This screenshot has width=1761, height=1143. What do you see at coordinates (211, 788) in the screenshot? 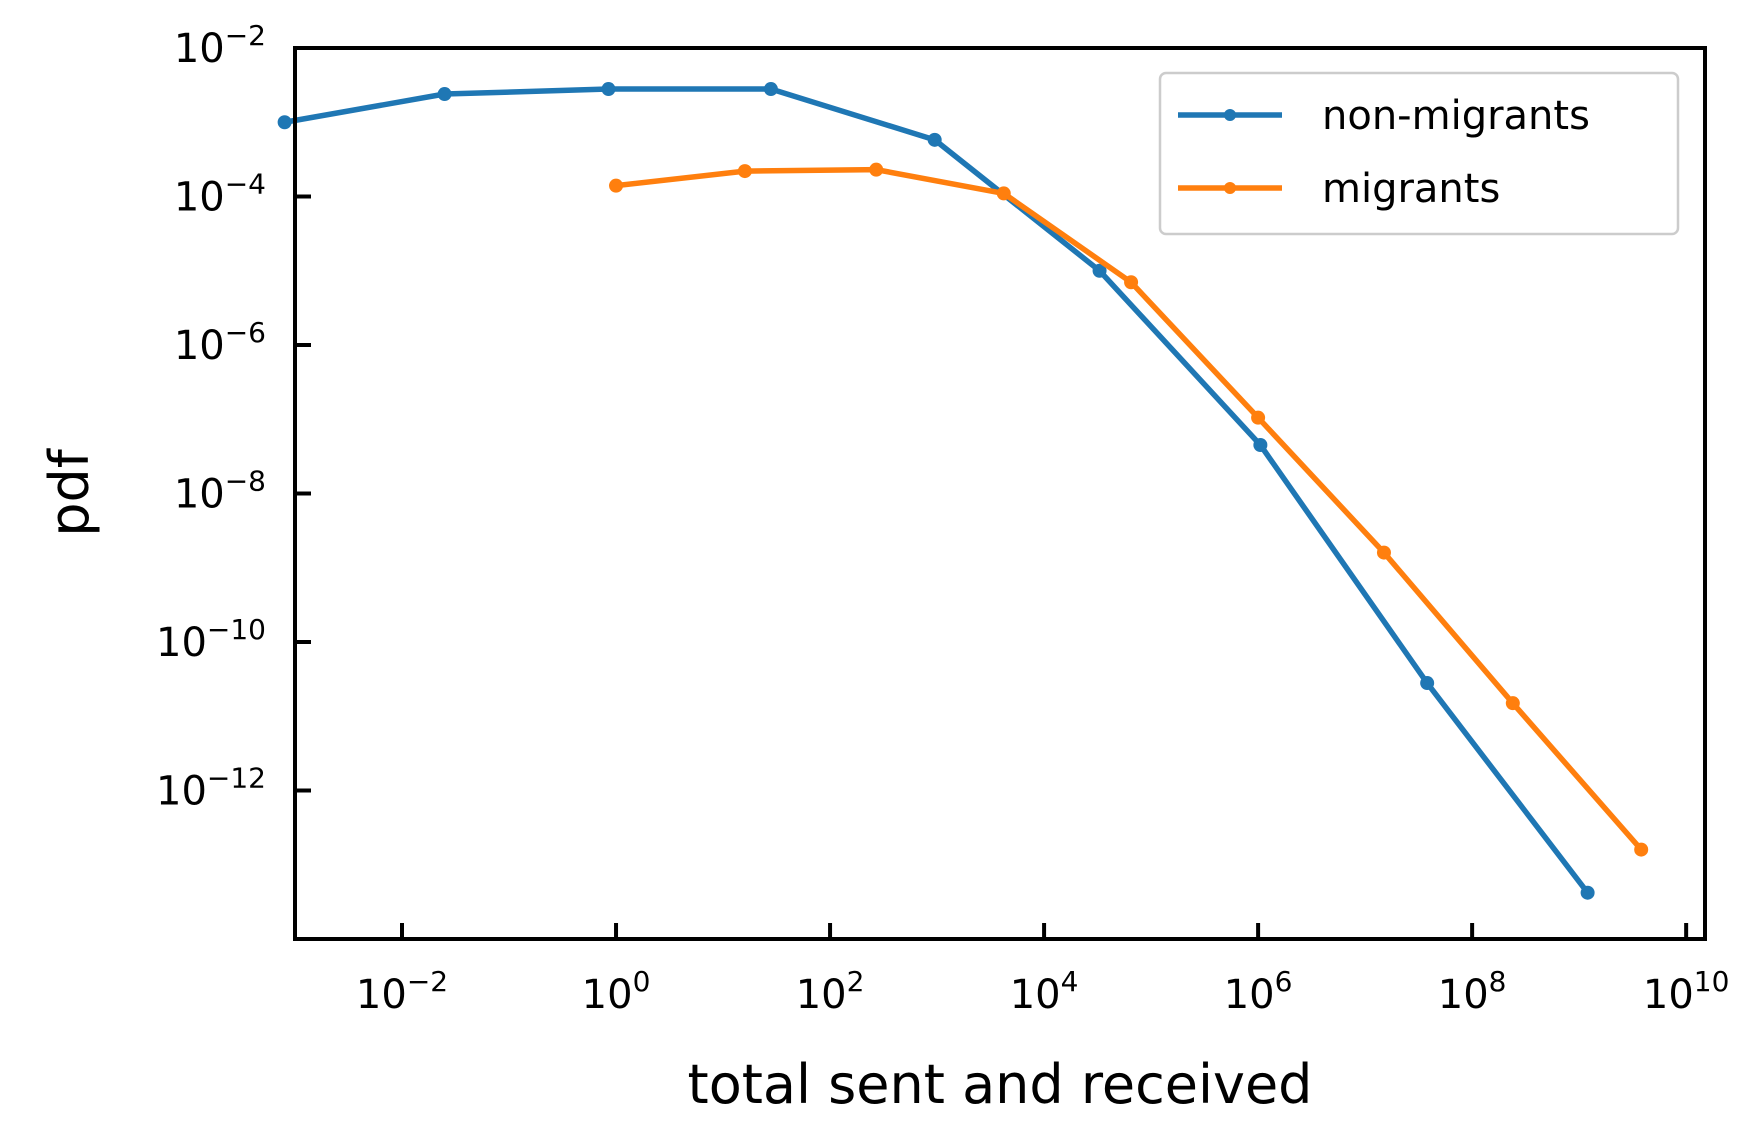
I see `y-tick-label-10e1e-12: 10−12` at bounding box center [211, 788].